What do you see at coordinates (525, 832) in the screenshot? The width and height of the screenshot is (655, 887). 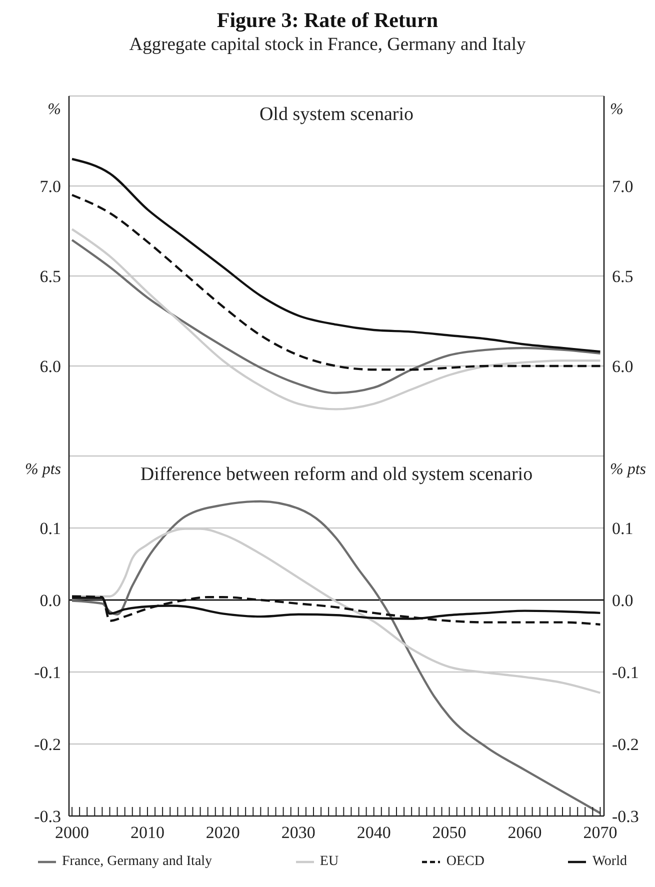 I see `x-tick-label: 2060` at bounding box center [525, 832].